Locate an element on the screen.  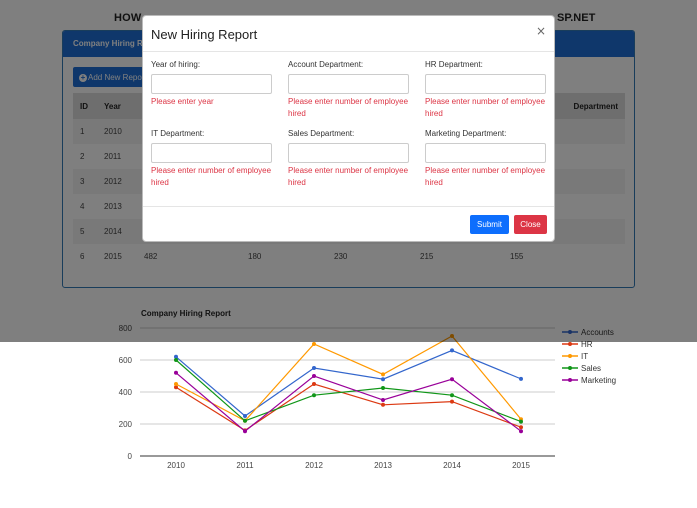
account-label: Account Department: is located at coordinates (326, 64).